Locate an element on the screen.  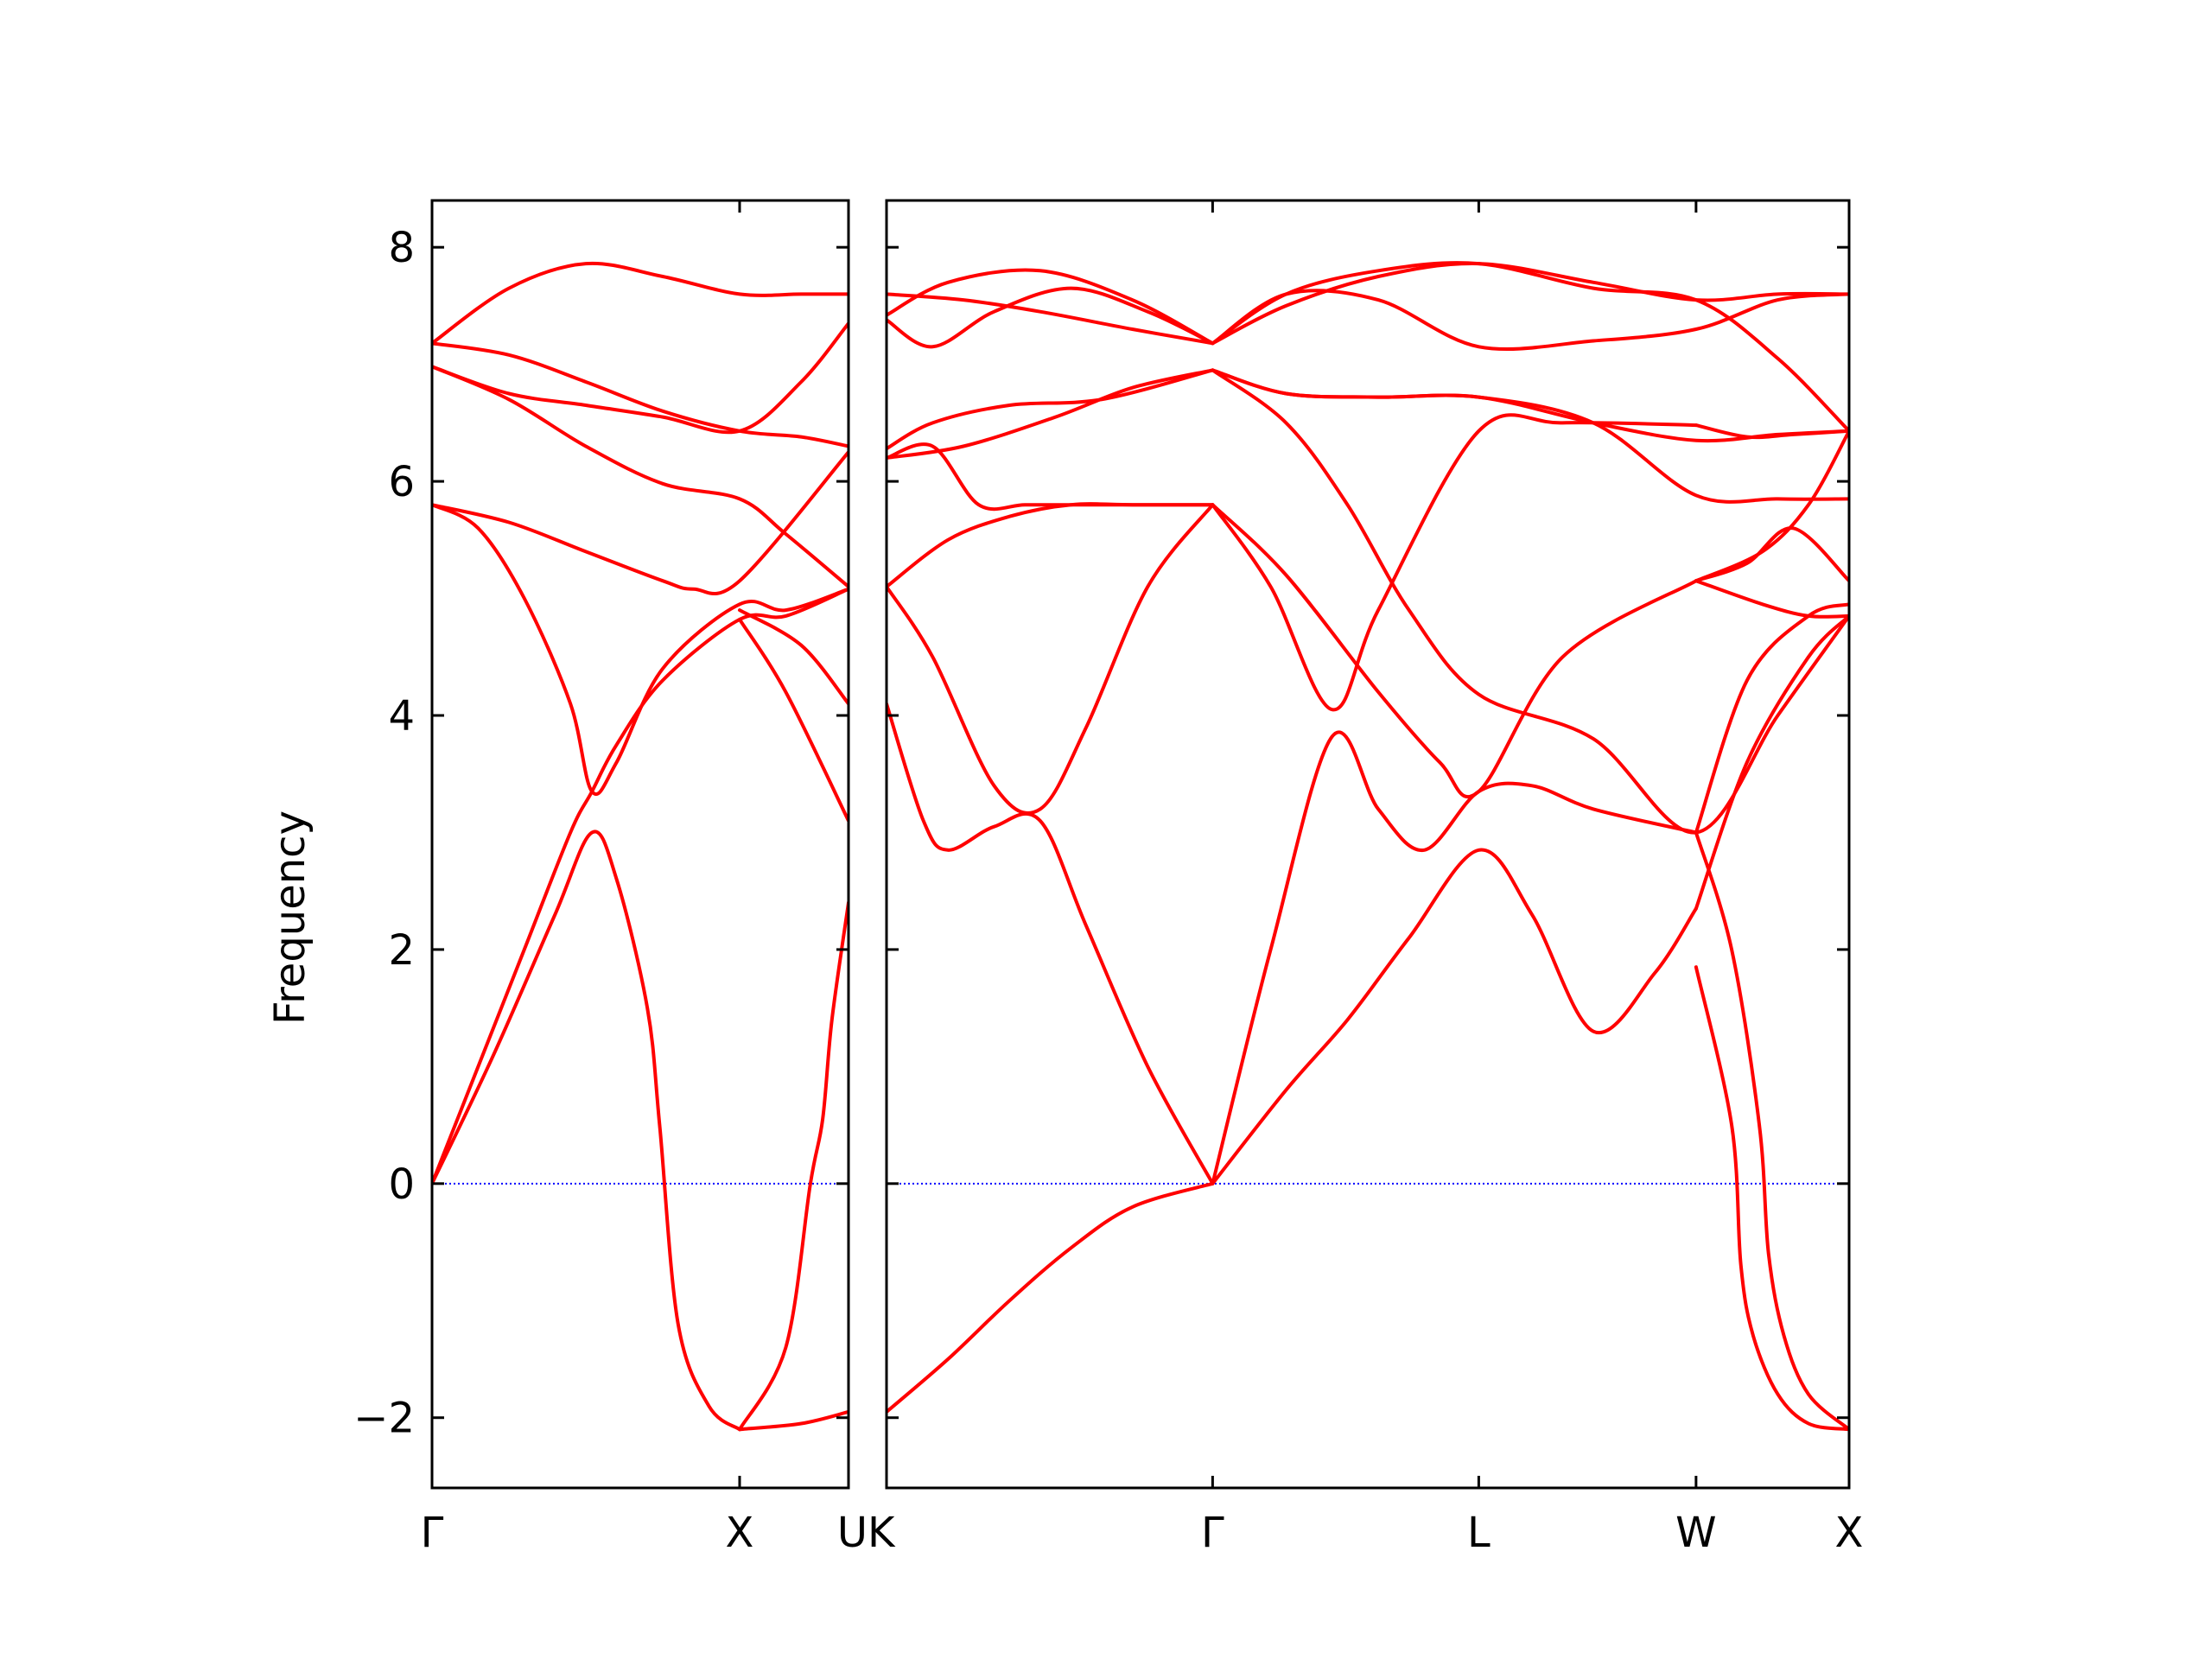
y-tick-label: 2 is located at coordinates (401, 950).